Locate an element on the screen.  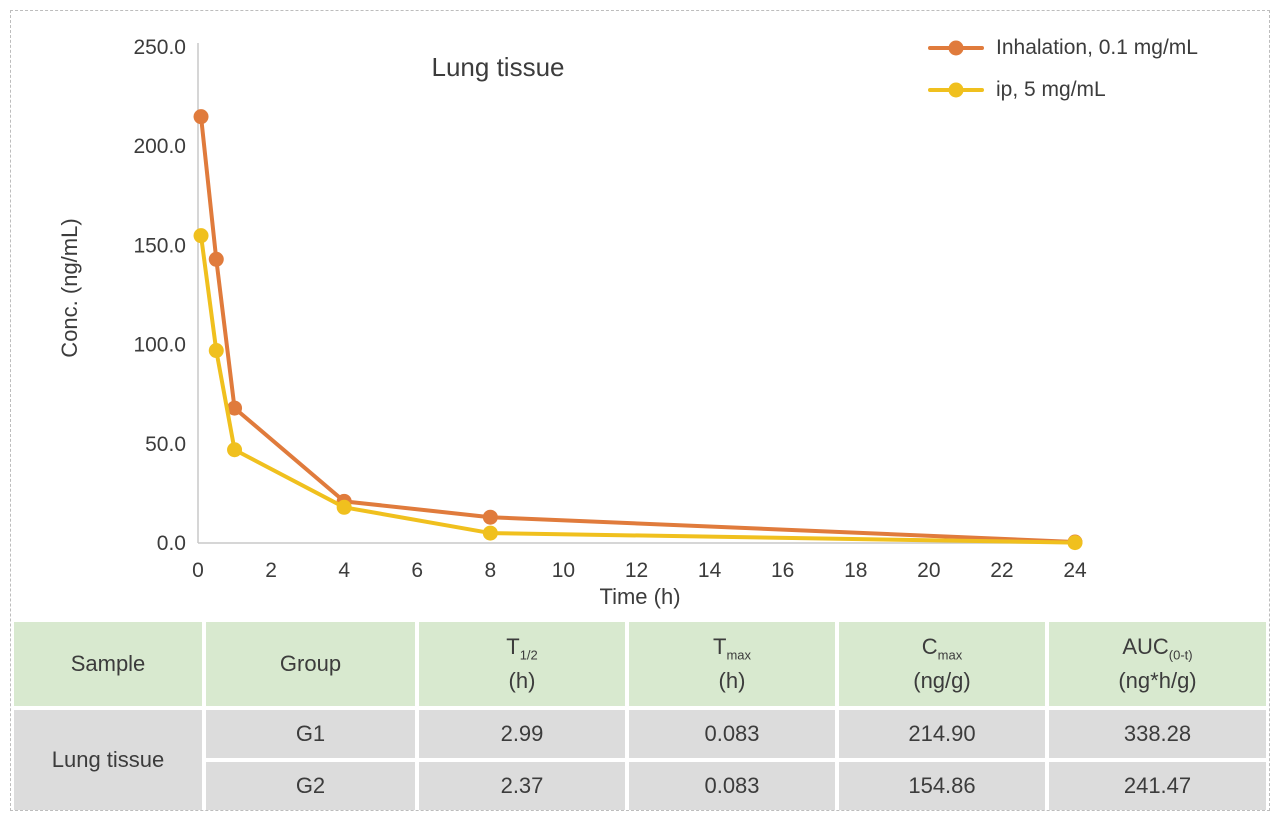
x-tick-label: 10 is located at coordinates (563, 570).